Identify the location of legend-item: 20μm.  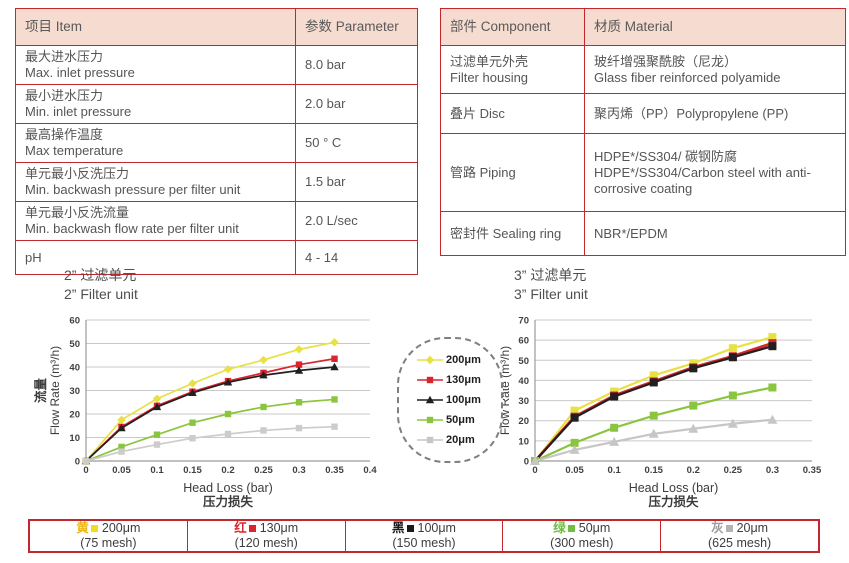
(458, 440).